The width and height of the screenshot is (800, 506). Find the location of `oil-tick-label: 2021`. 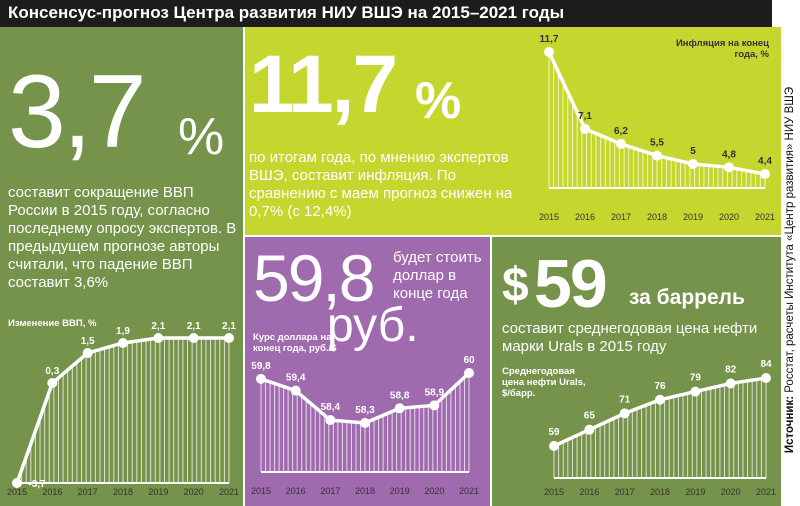

oil-tick-label: 2021 is located at coordinates (766, 492).